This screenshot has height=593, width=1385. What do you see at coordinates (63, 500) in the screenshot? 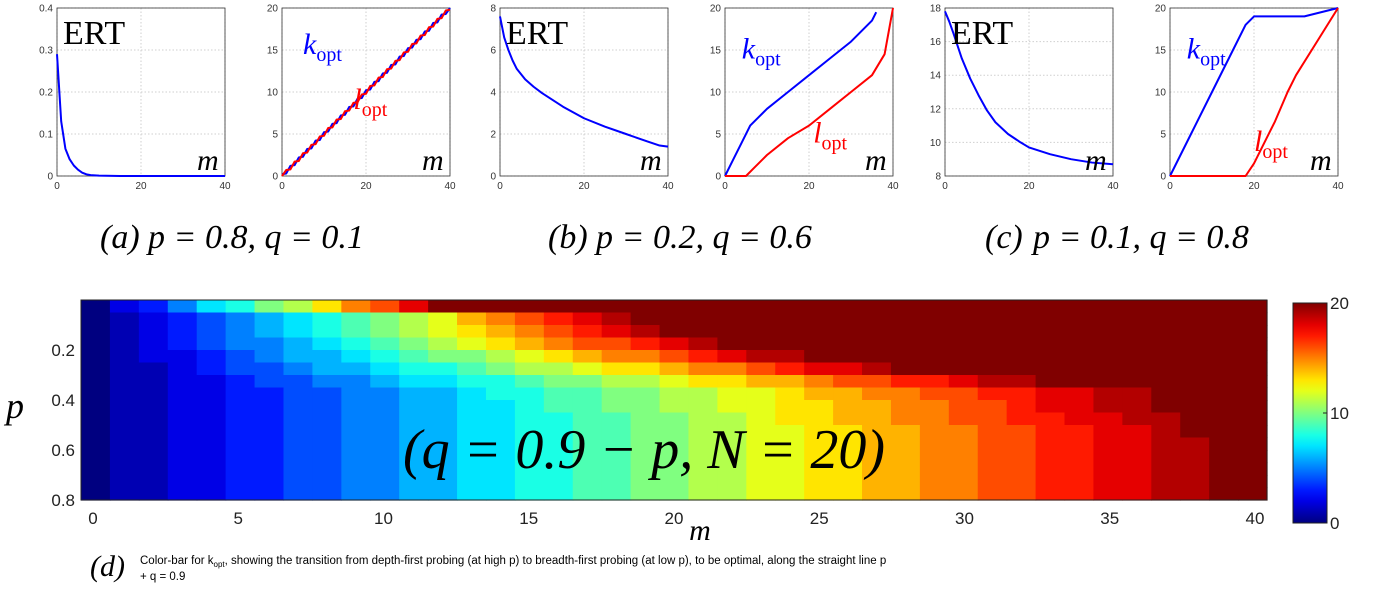
I see `heatmap-y-tick-label: 0.8` at bounding box center [63, 500].